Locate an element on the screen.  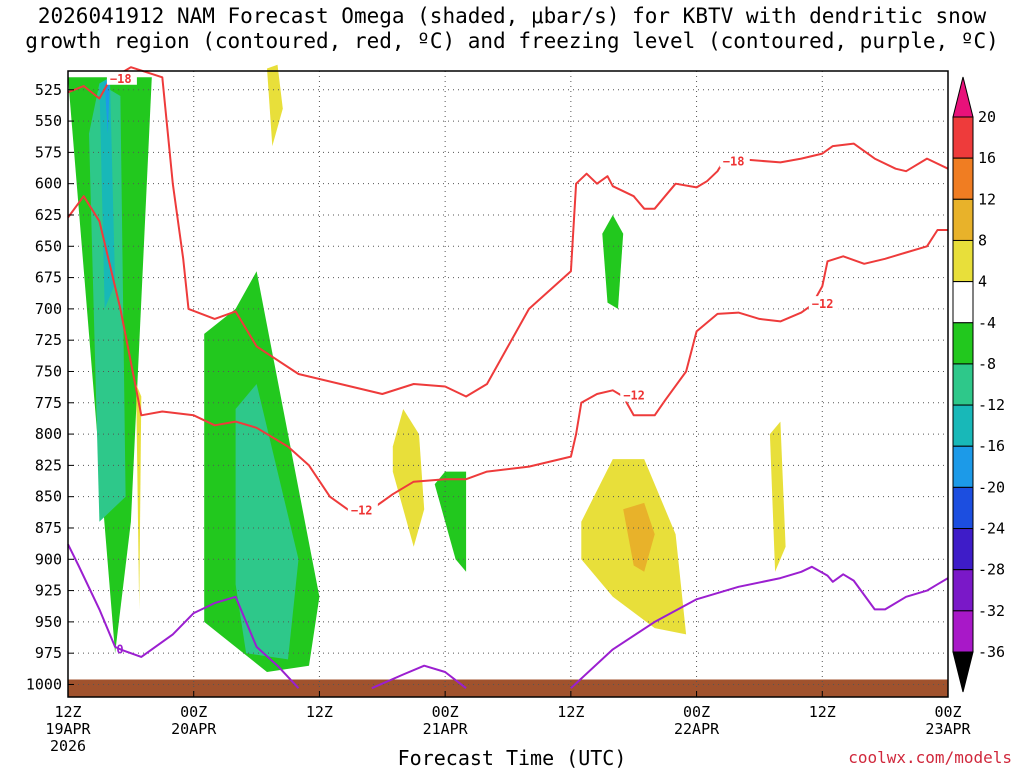
xtick-label-3-1: 00Z is located at coordinates (445, 712).